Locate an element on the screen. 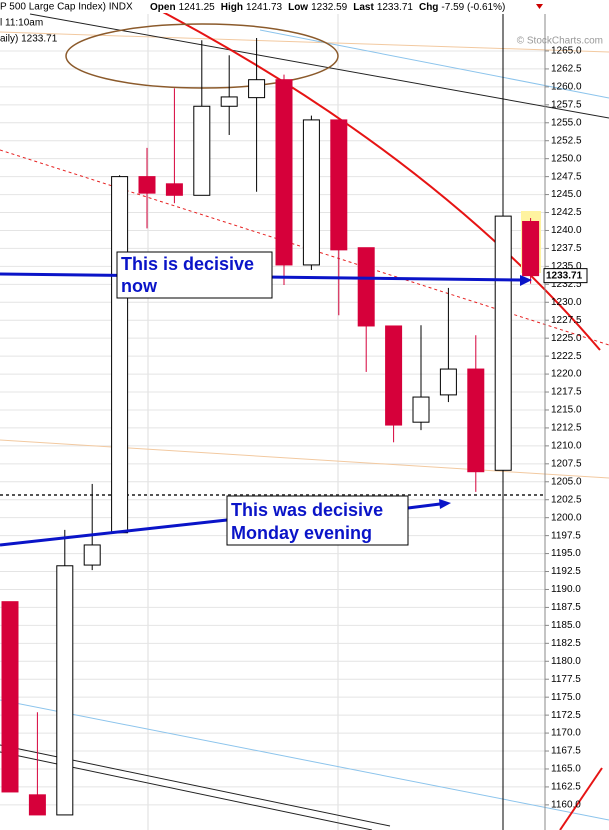 The height and width of the screenshot is (830, 609). quote-value: 1232.59 is located at coordinates (329, 7).